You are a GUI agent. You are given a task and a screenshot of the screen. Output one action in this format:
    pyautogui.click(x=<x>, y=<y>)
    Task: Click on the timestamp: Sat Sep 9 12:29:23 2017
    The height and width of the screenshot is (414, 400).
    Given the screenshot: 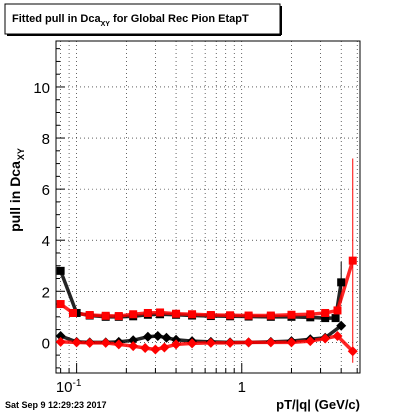 What is the action you would take?
    pyautogui.click(x=56, y=405)
    